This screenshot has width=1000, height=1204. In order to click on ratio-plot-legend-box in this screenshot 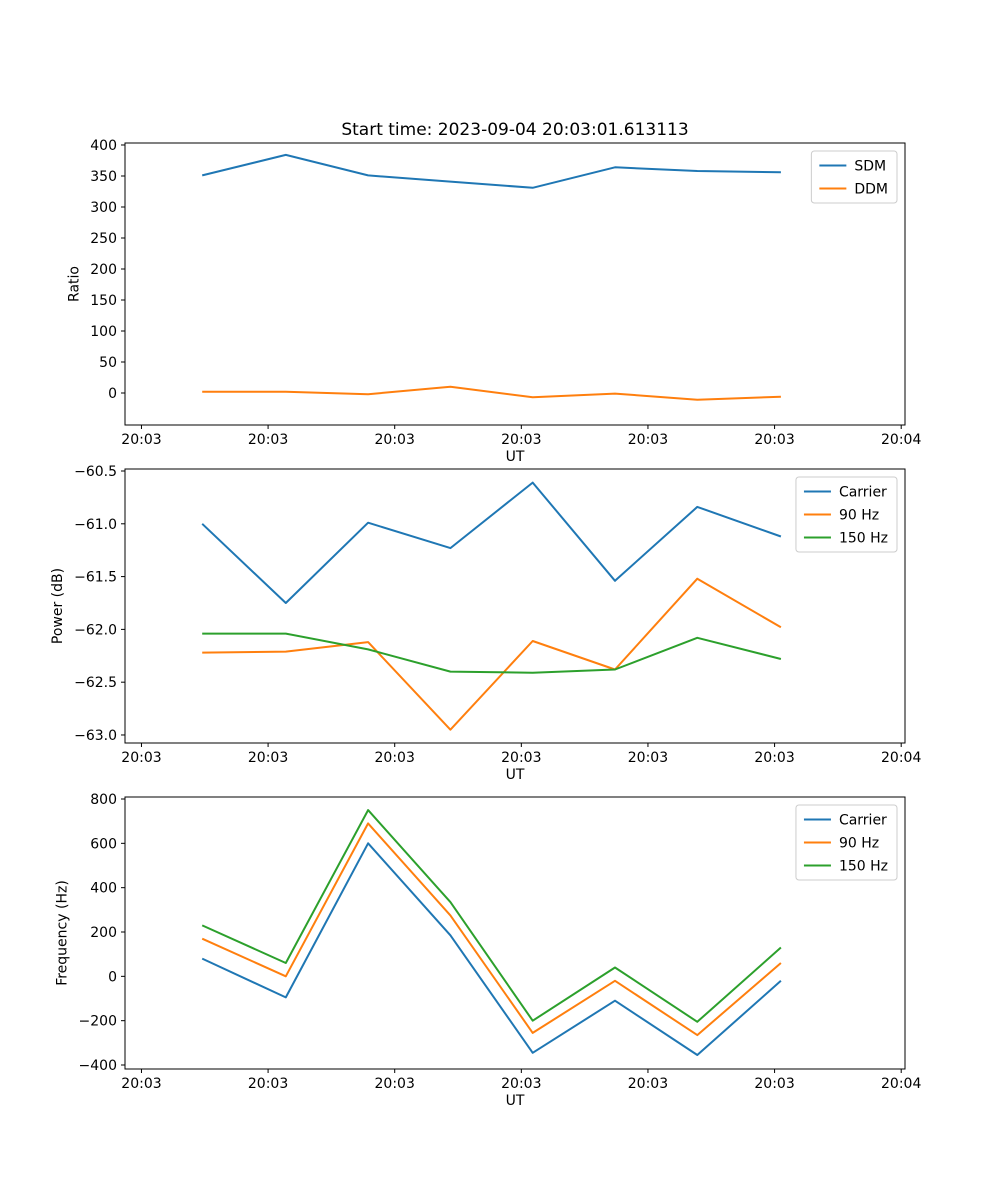, I will do `click(854, 177)`.